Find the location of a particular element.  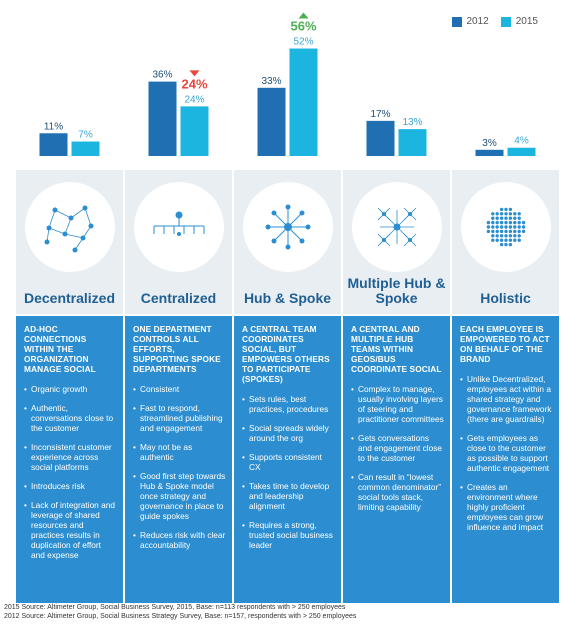

bullet-item: May not be as authentic is located at coordinates (179, 452).